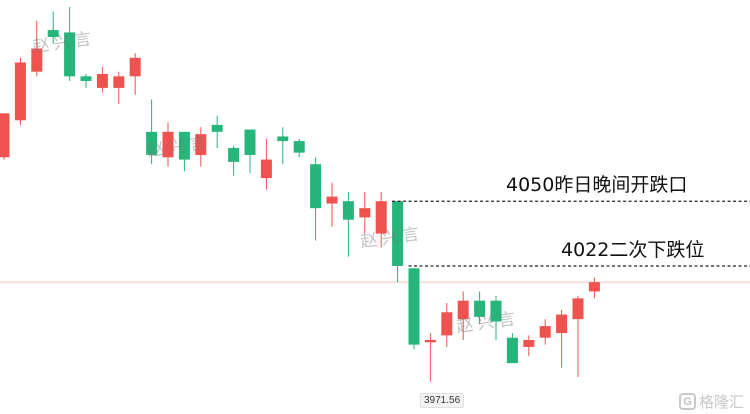  Describe the element at coordinates (597, 185) in the screenshot. I see `level-annotation-4050: 4050昨日晚间开跌口` at that location.